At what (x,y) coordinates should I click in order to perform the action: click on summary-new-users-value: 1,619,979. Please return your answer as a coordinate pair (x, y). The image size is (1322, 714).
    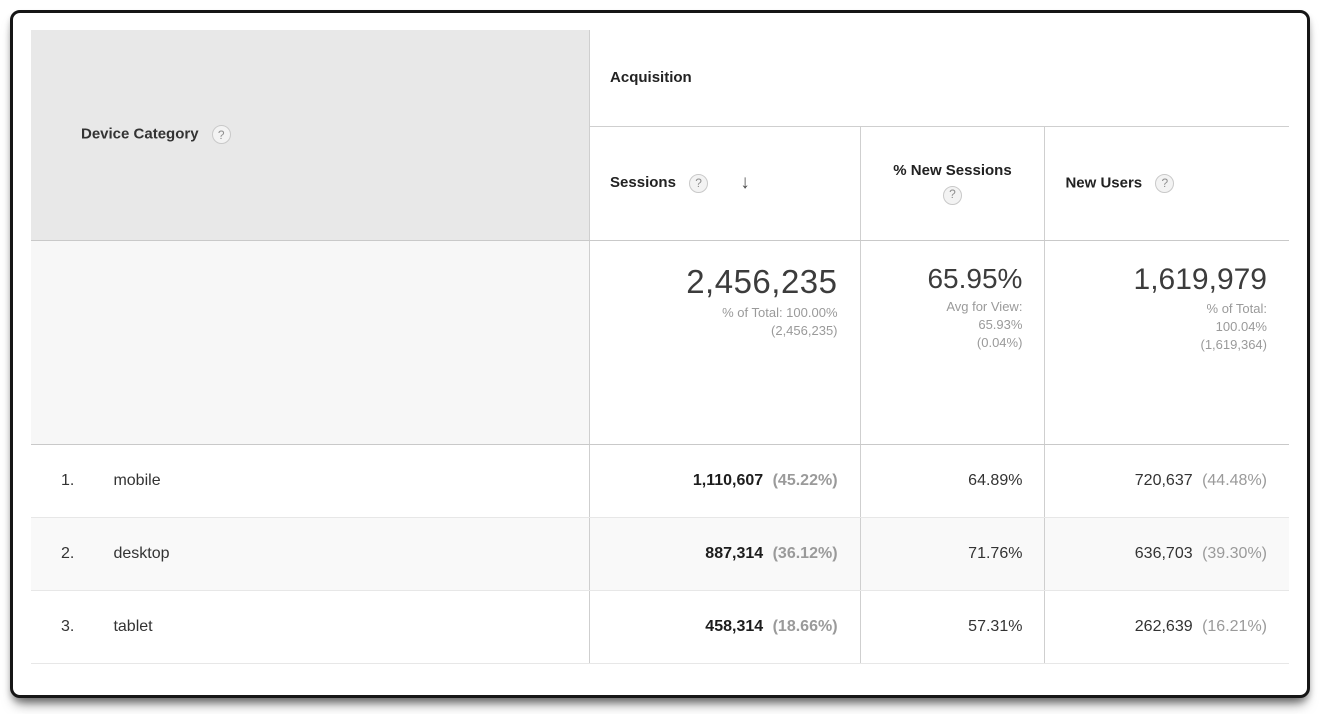
    Looking at the image, I should click on (1200, 279).